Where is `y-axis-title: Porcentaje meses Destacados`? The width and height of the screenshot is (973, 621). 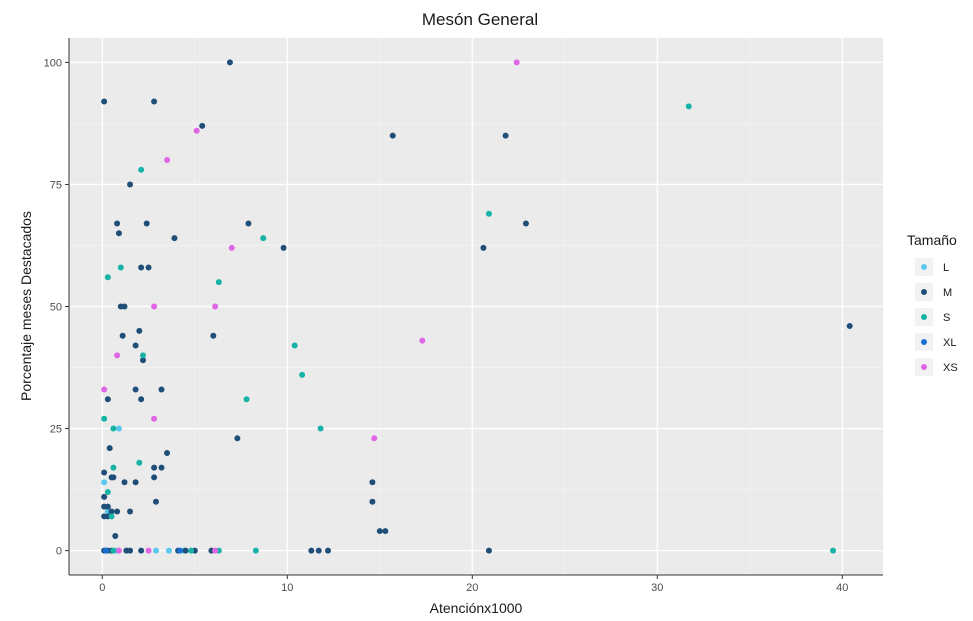
y-axis-title: Porcentaje meses Destacados is located at coordinates (26, 306).